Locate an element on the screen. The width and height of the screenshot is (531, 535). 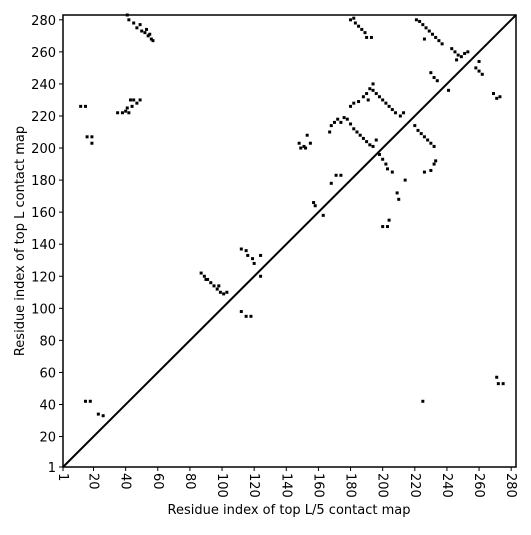
y-tick-label: 60 is located at coordinates (47, 373).